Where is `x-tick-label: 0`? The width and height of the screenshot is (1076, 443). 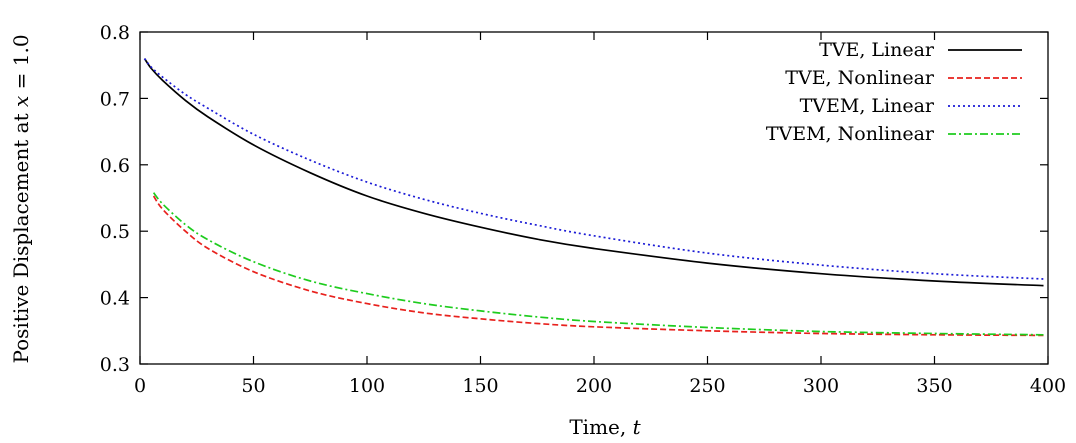
x-tick-label: 0 is located at coordinates (140, 386).